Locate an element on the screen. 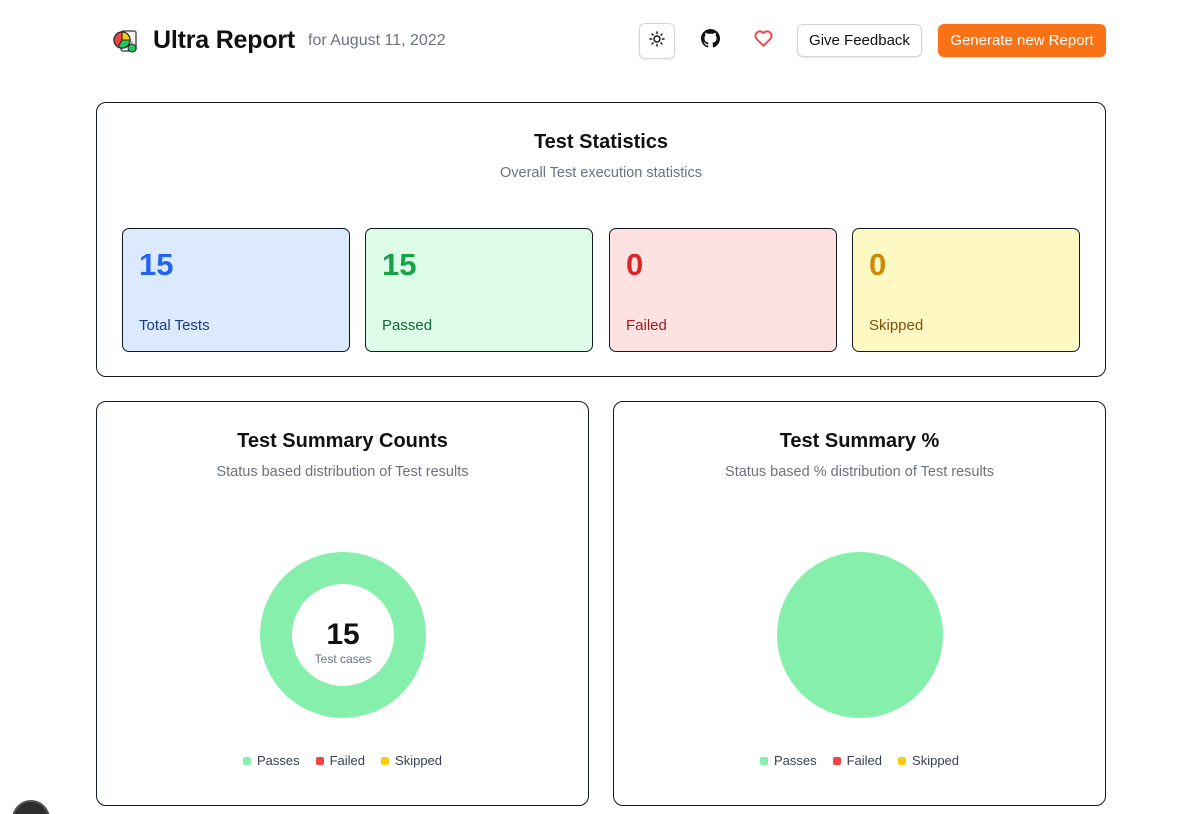 The image size is (1200, 814). report-logo-icon is located at coordinates (126, 41).